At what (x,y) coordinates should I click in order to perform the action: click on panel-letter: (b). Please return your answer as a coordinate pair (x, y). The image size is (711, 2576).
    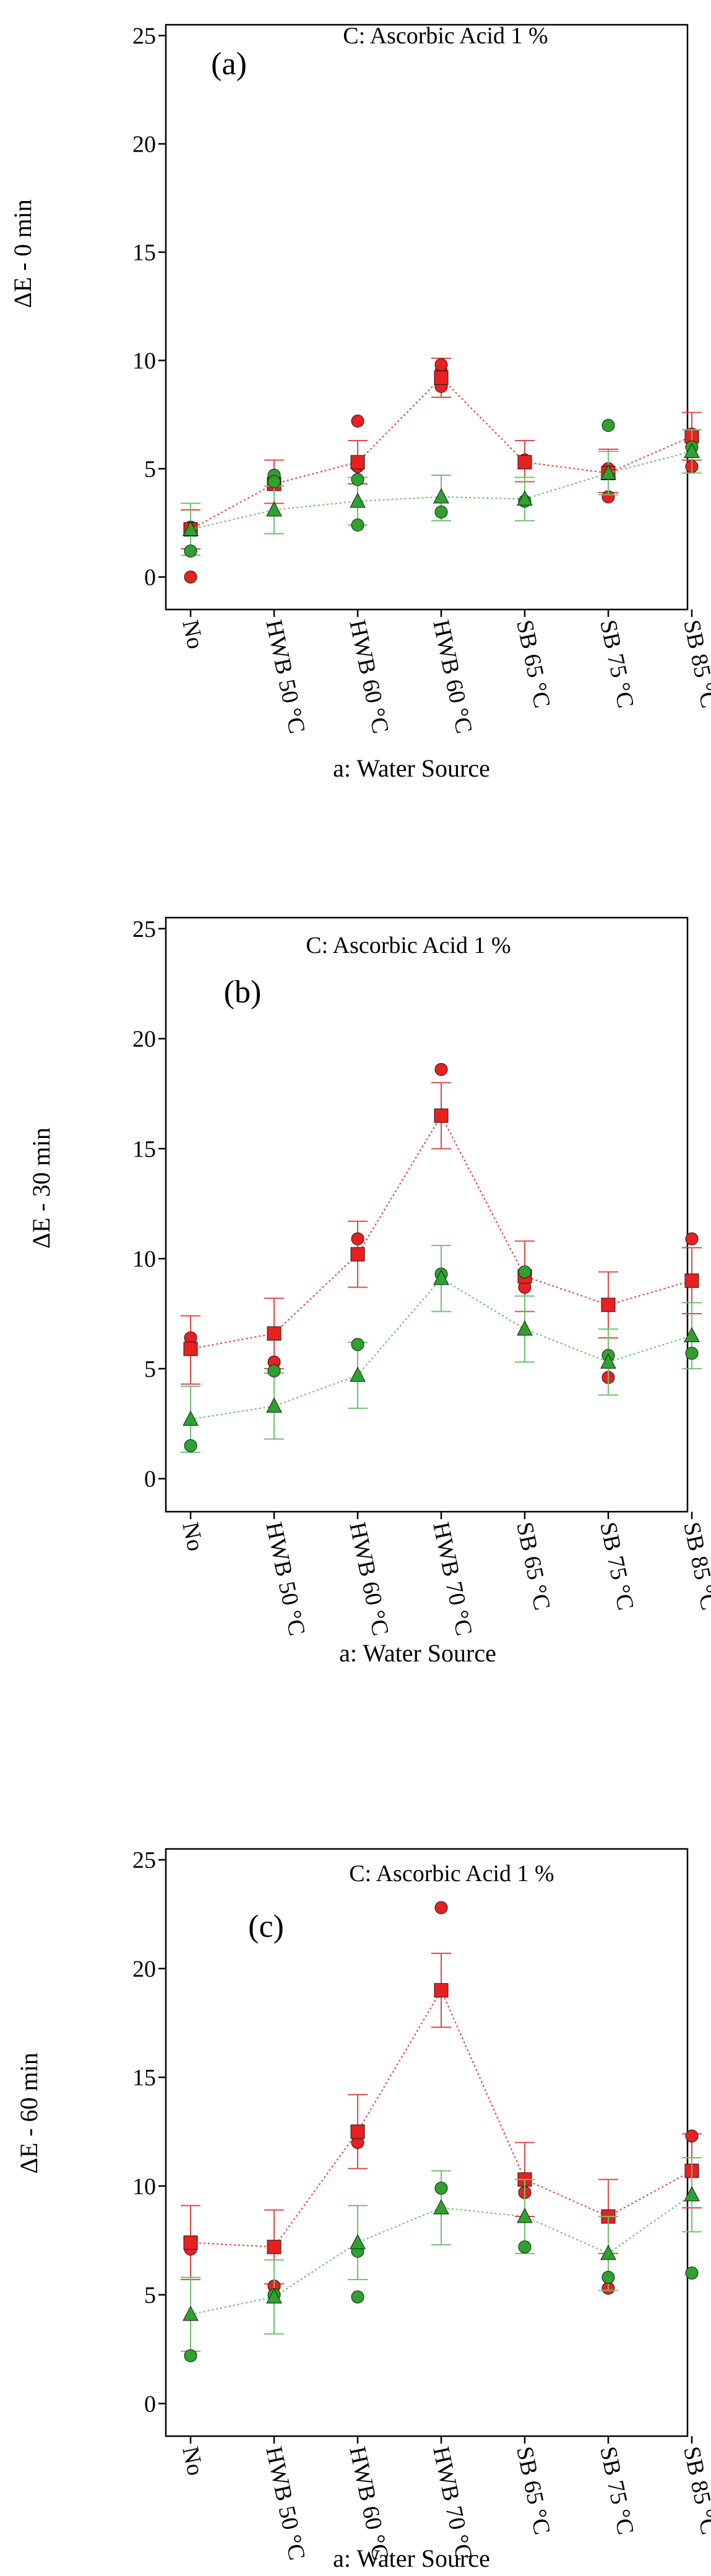
    Looking at the image, I should click on (243, 992).